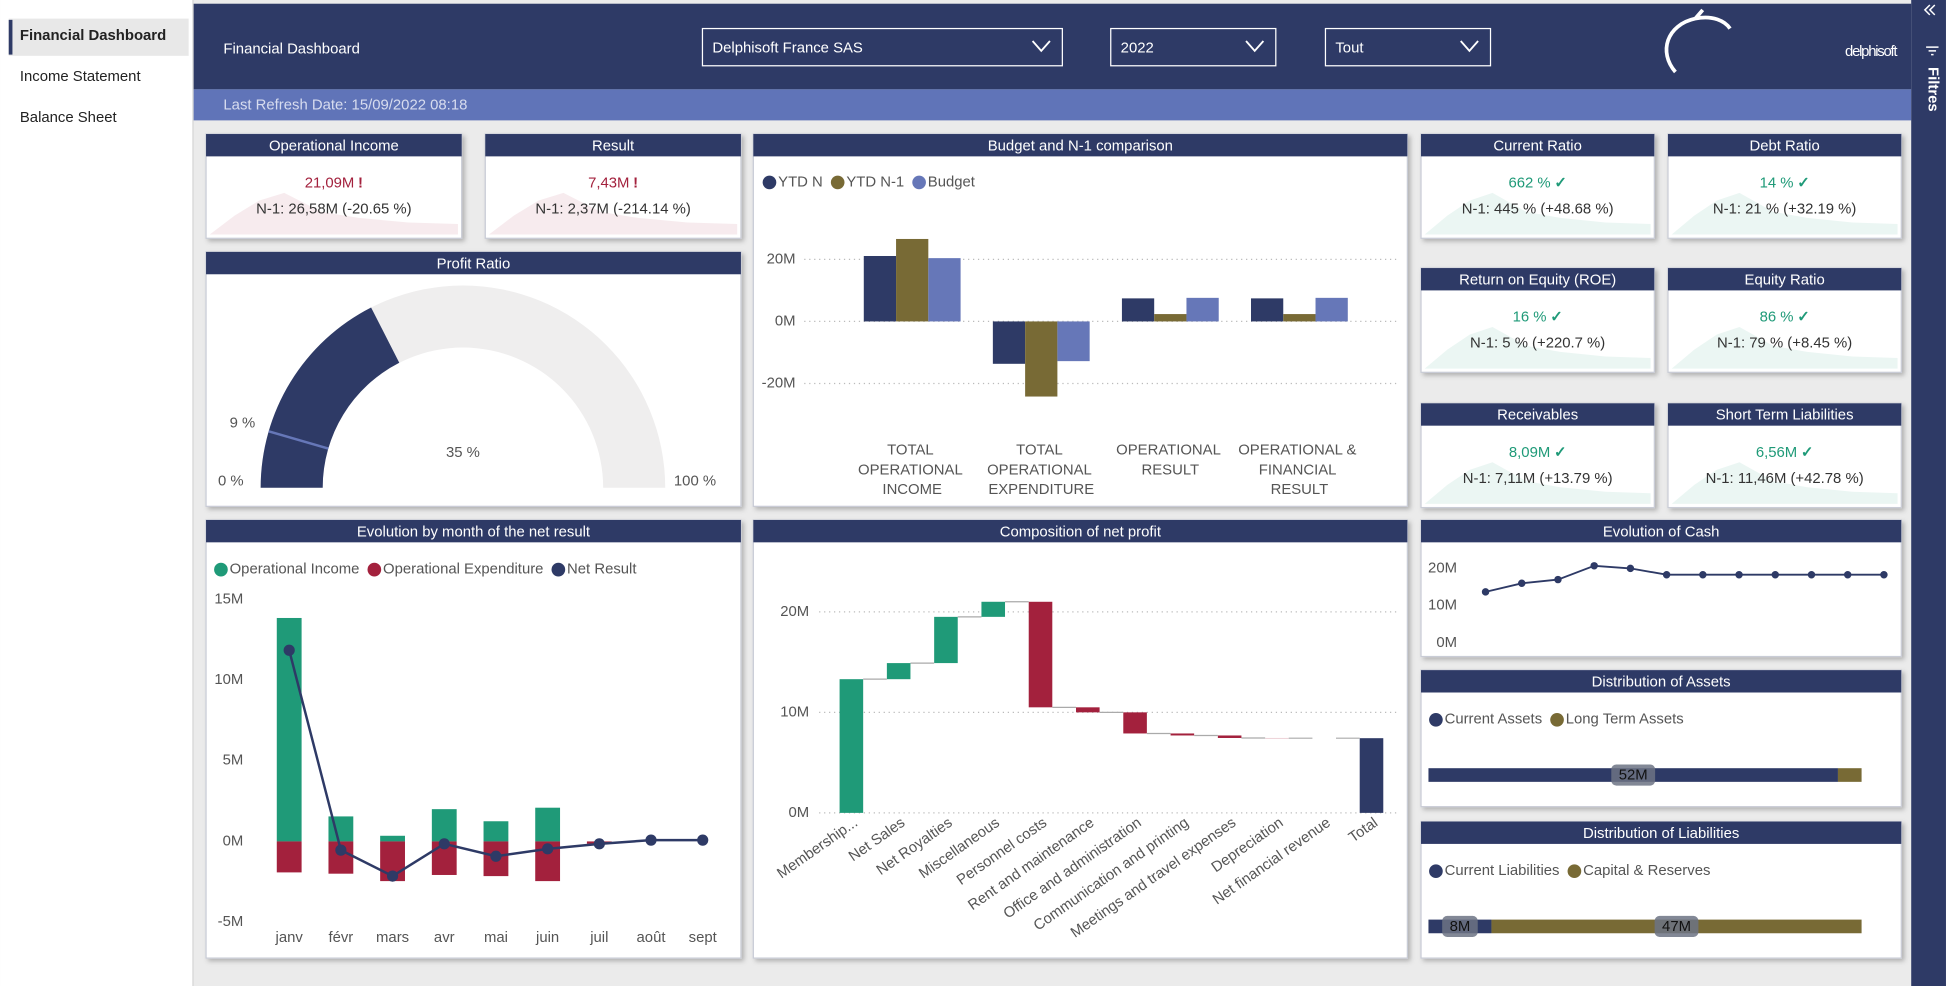 The height and width of the screenshot is (986, 1946). Describe the element at coordinates (333, 210) in the screenshot. I see `kpi-comparison: N-1: 26,58M (-20.65 %)` at that location.